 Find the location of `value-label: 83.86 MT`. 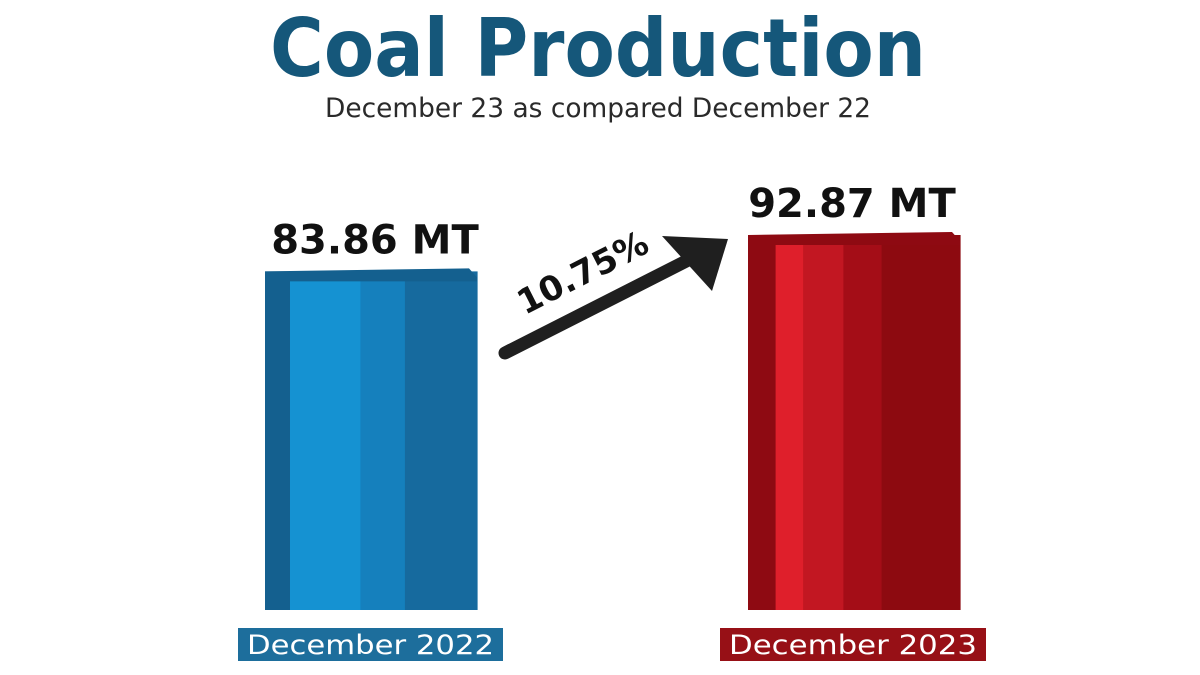

value-label: 83.86 MT is located at coordinates (375, 240).